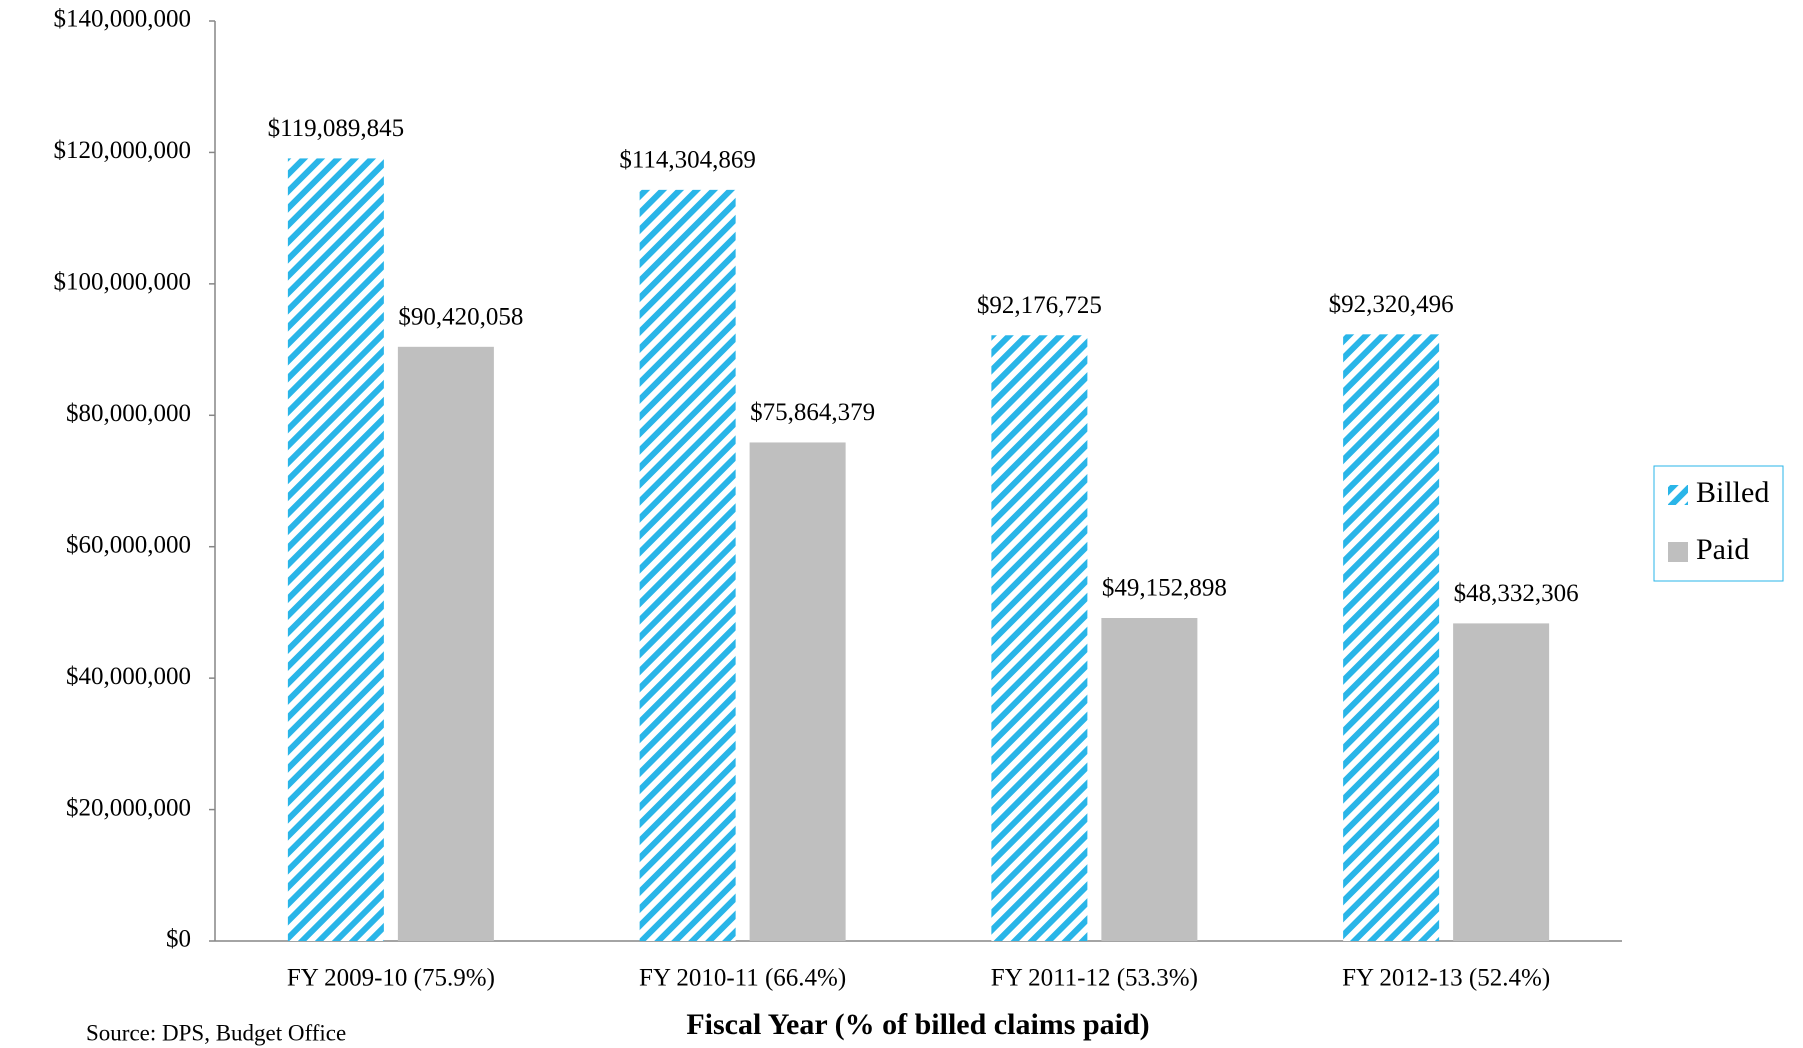 This screenshot has height=1048, width=1803. What do you see at coordinates (917, 1024) in the screenshot?
I see `x-axis-title: Fiscal Year (% of billed claims paid)` at bounding box center [917, 1024].